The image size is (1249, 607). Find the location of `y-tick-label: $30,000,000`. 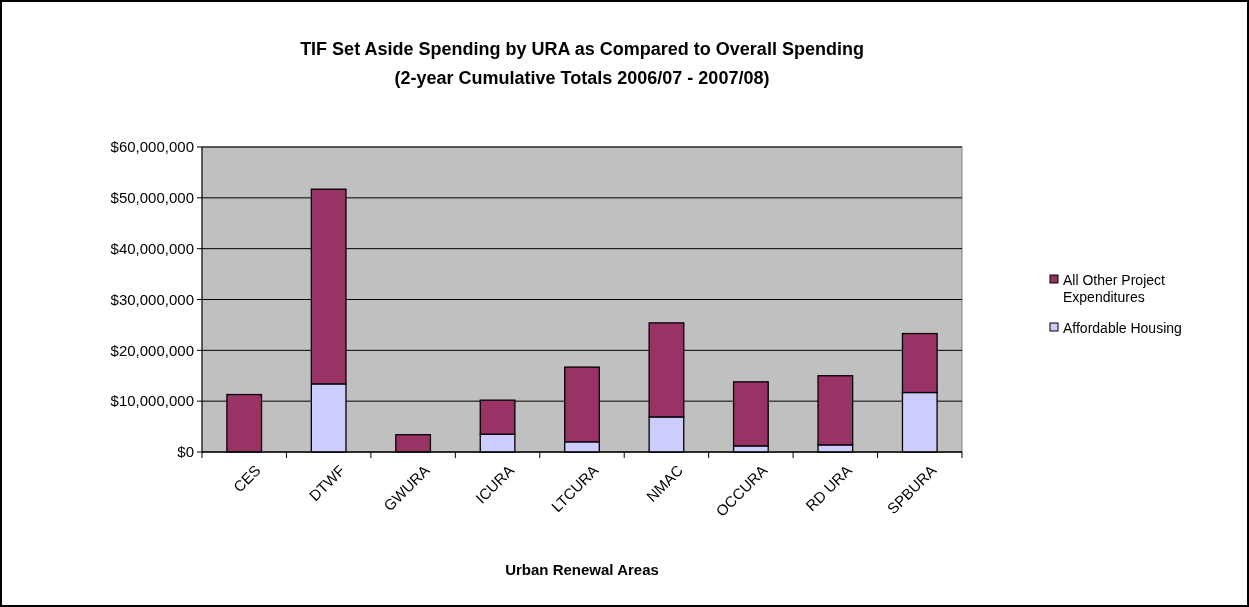

y-tick-label: $30,000,000 is located at coordinates (152, 299).